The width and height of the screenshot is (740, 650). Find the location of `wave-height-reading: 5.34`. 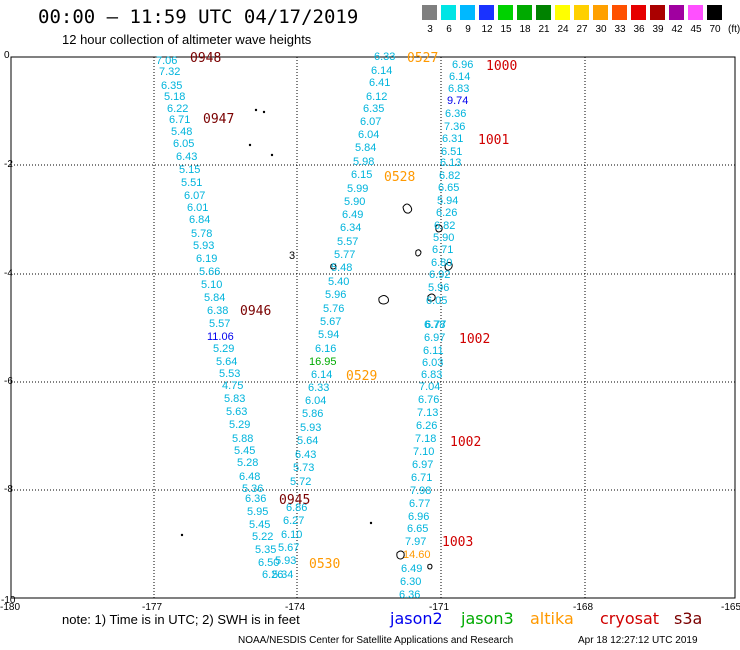

wave-height-reading: 5.34 is located at coordinates (283, 575).